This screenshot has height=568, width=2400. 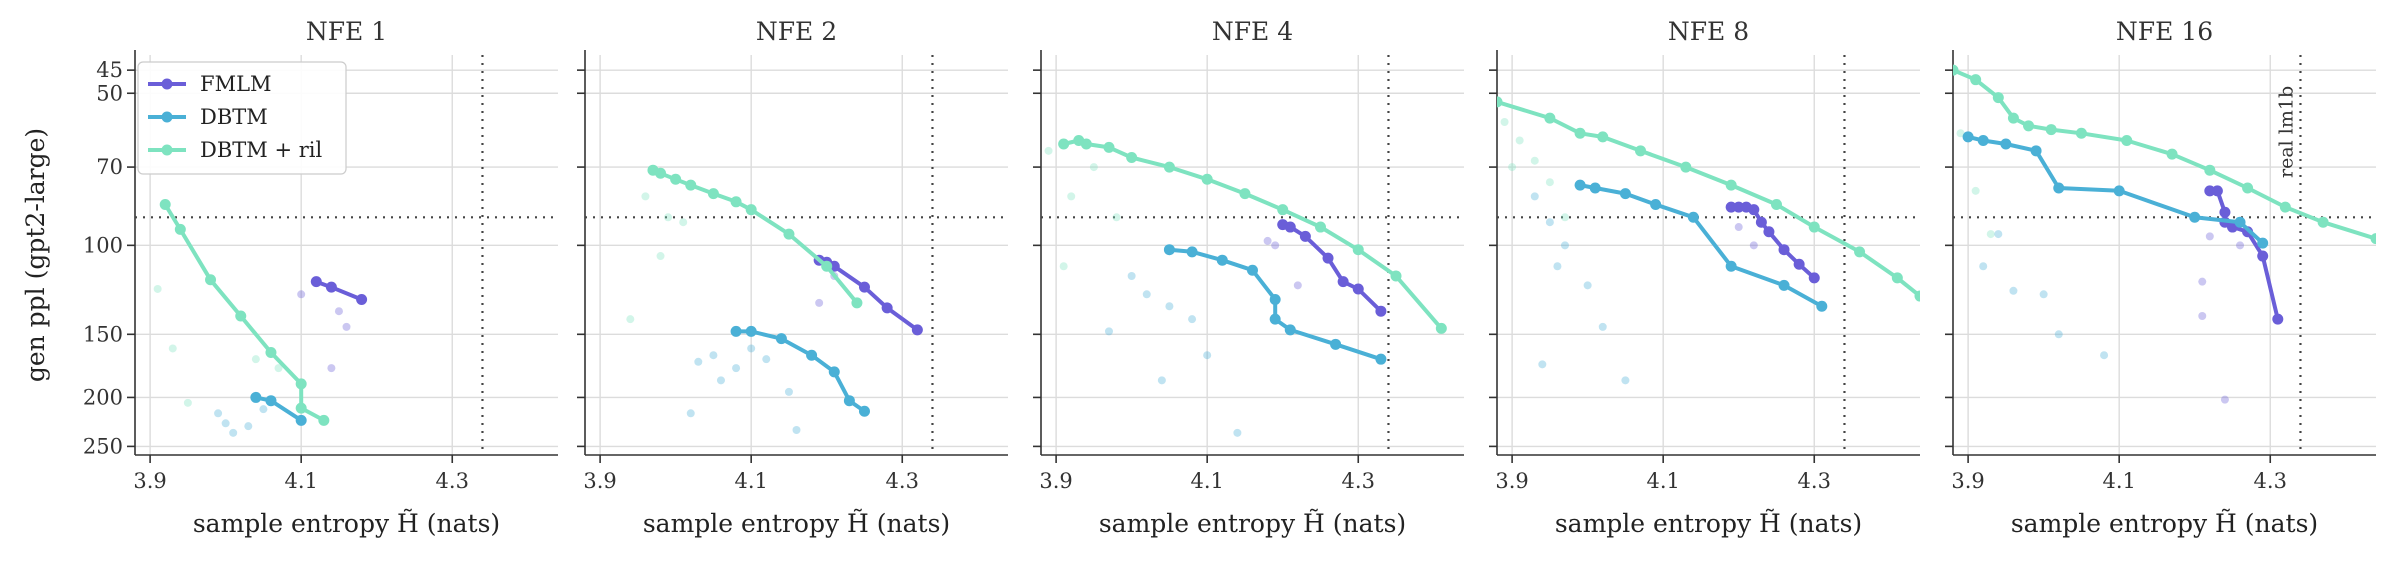 I want to click on panel-title: NFE 4, so click(x=1252, y=31).